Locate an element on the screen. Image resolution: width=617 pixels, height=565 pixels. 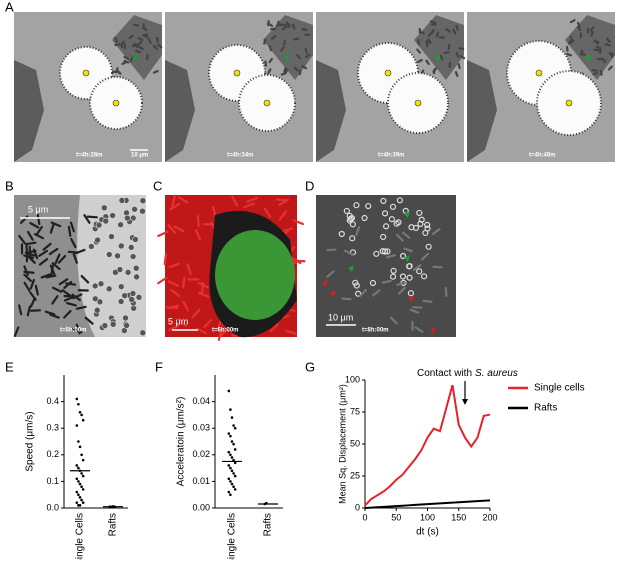
y-tick-label: 0.1 is located at coordinates (52, 481).